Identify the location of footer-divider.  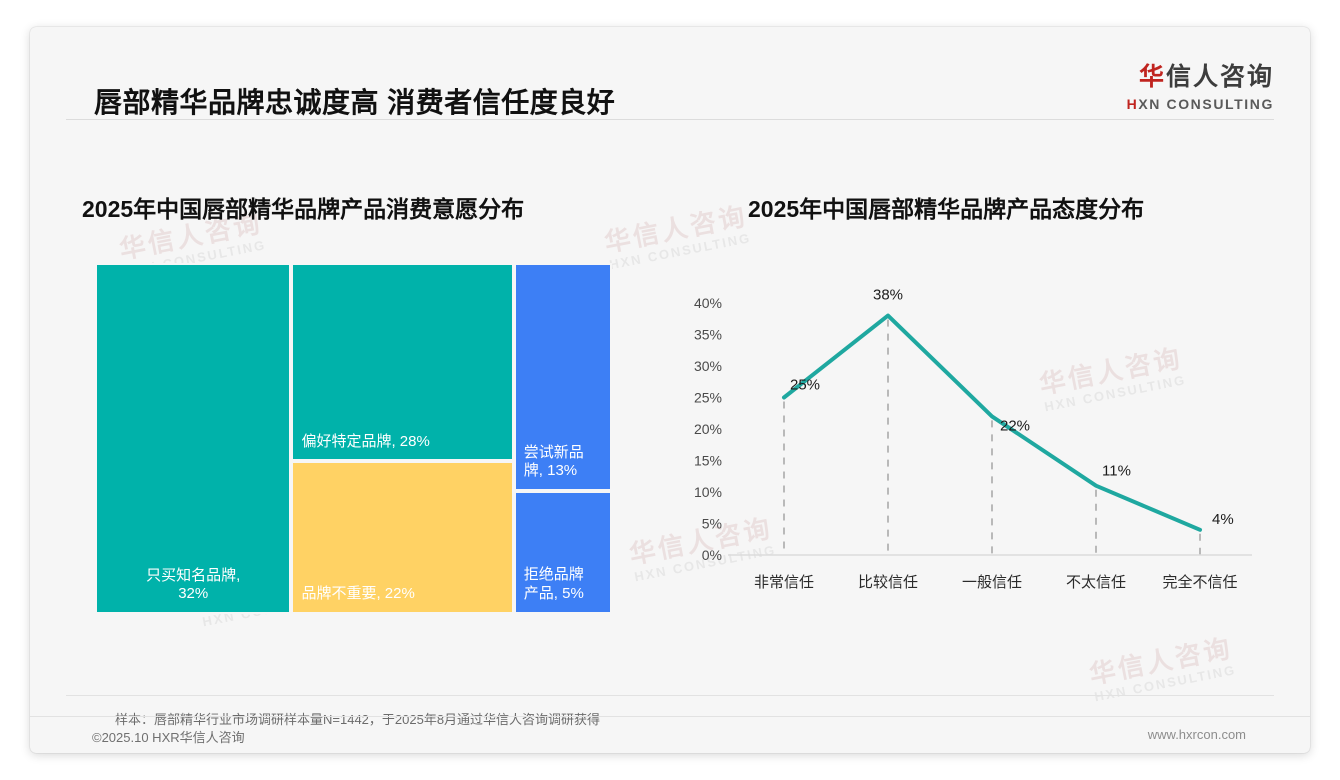
(670, 695).